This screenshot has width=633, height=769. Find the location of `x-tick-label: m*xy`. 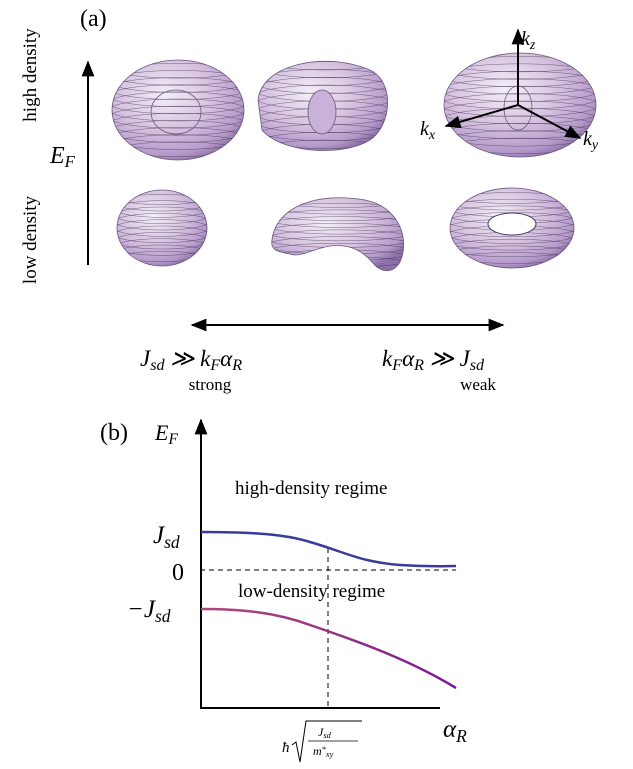

x-tick-label: m*xy is located at coordinates (323, 751).